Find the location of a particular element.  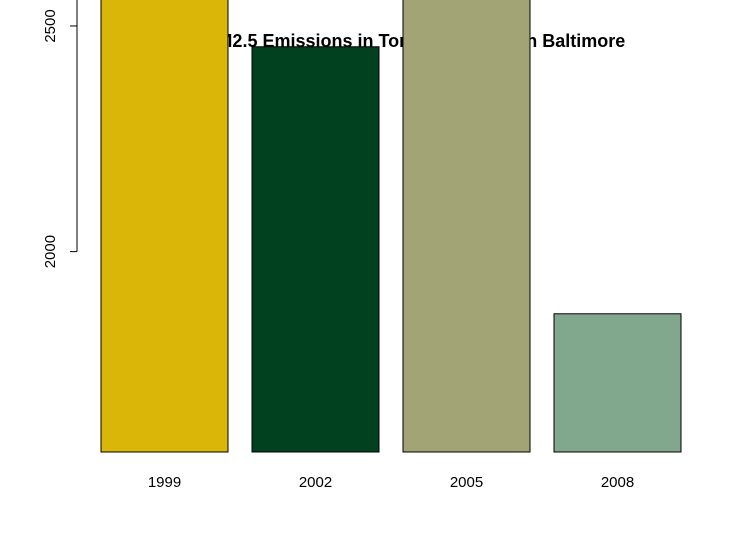

x-axis-labels: 1999 2002 2005 2008 is located at coordinates (391, 482).